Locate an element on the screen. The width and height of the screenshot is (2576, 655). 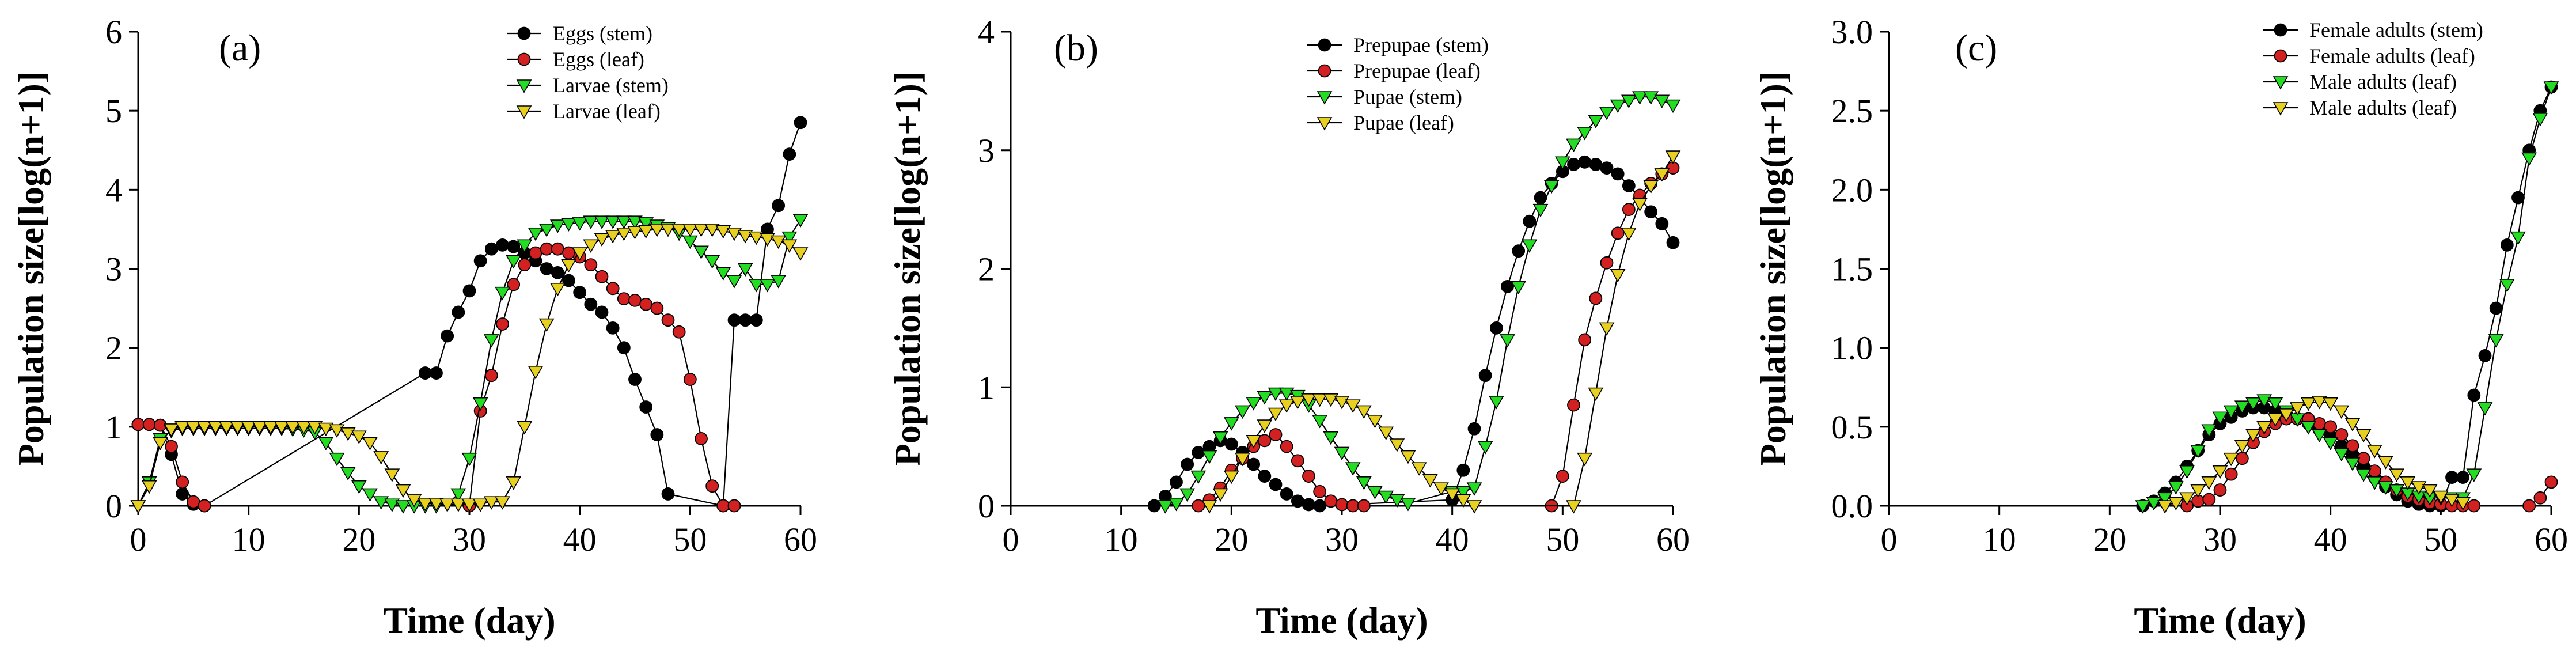
legend-label: Pupae (stem) is located at coordinates (1408, 96).